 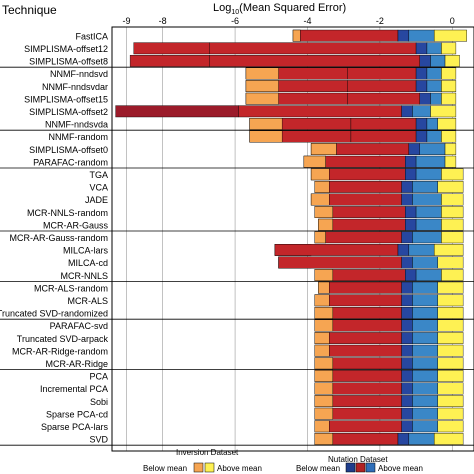 I want to click on legend-inversion-above-swatch, so click(x=209, y=467).